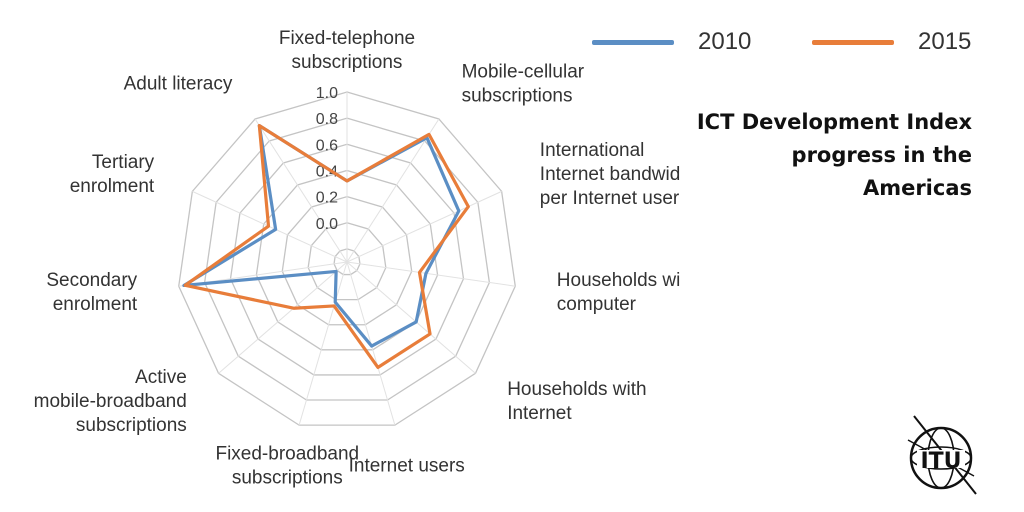 Image resolution: width=1024 pixels, height=512 pixels. Describe the element at coordinates (112, 174) in the screenshot. I see `category-label: Tertiary enrolment` at that location.